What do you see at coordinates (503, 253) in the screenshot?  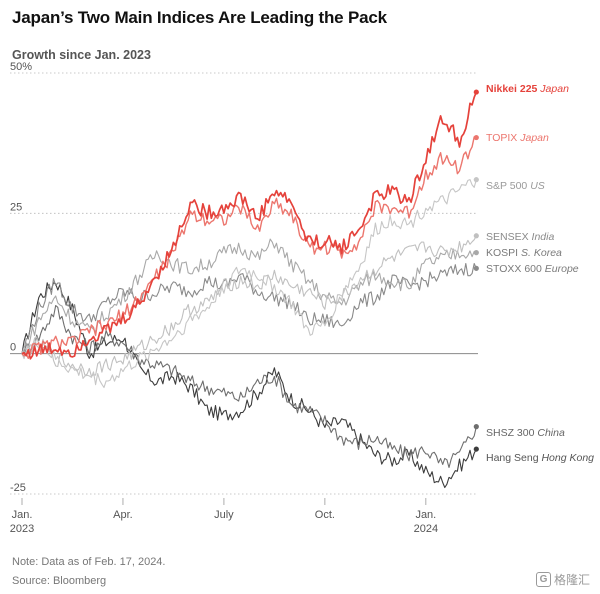 I see `series-name: KOSPI` at bounding box center [503, 253].